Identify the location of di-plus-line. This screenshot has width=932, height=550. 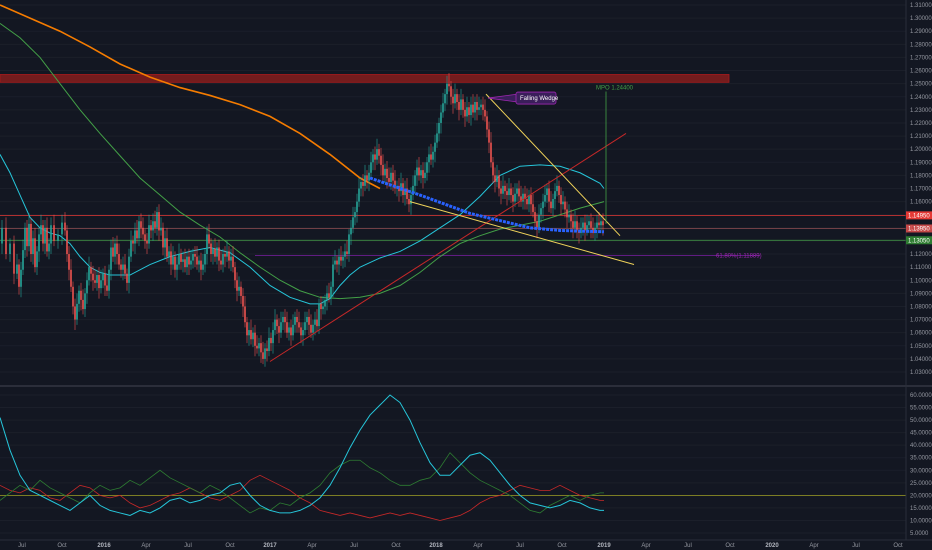
(302, 483).